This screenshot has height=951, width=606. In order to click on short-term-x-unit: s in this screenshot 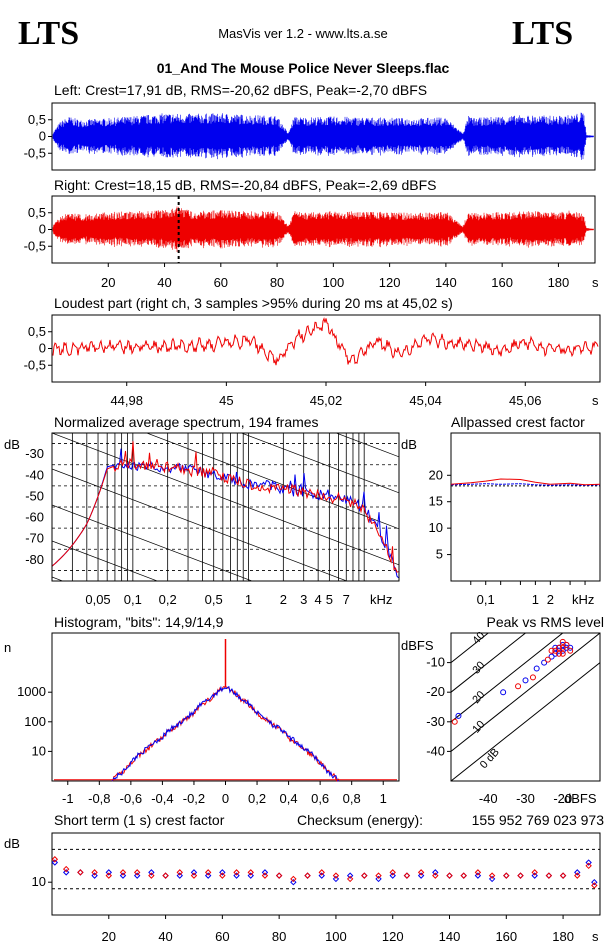, I will do `click(595, 936)`.